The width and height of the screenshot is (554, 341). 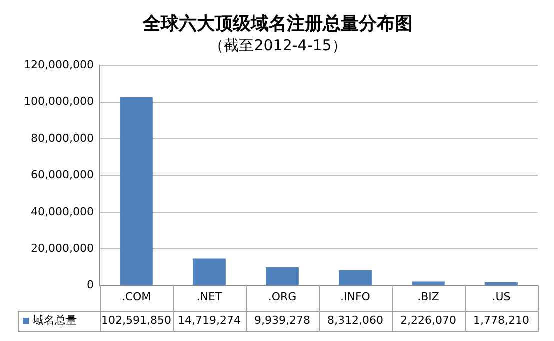 I want to click on x-tick-label: .NET, so click(x=209, y=297).